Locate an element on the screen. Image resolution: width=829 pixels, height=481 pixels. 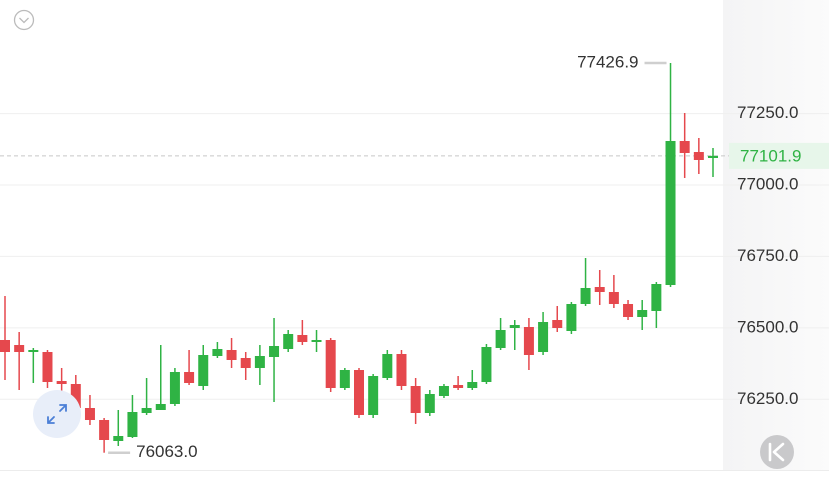
last-price-label: 77101.9 is located at coordinates (770, 155).